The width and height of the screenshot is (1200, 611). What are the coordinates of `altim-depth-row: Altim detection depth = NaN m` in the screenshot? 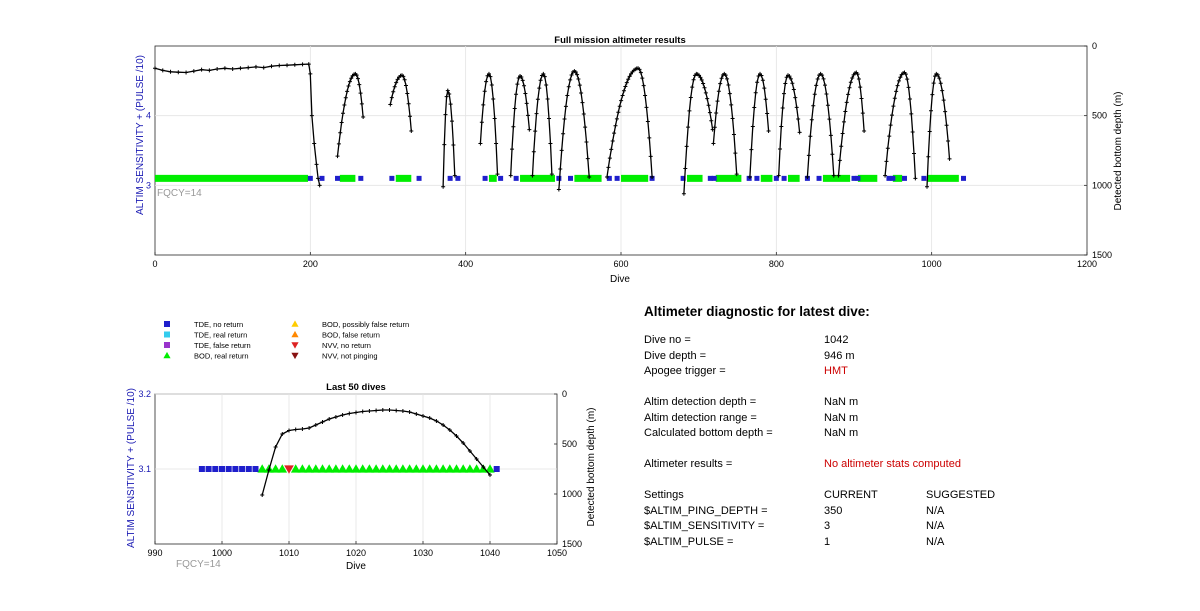 It's located at (914, 403).